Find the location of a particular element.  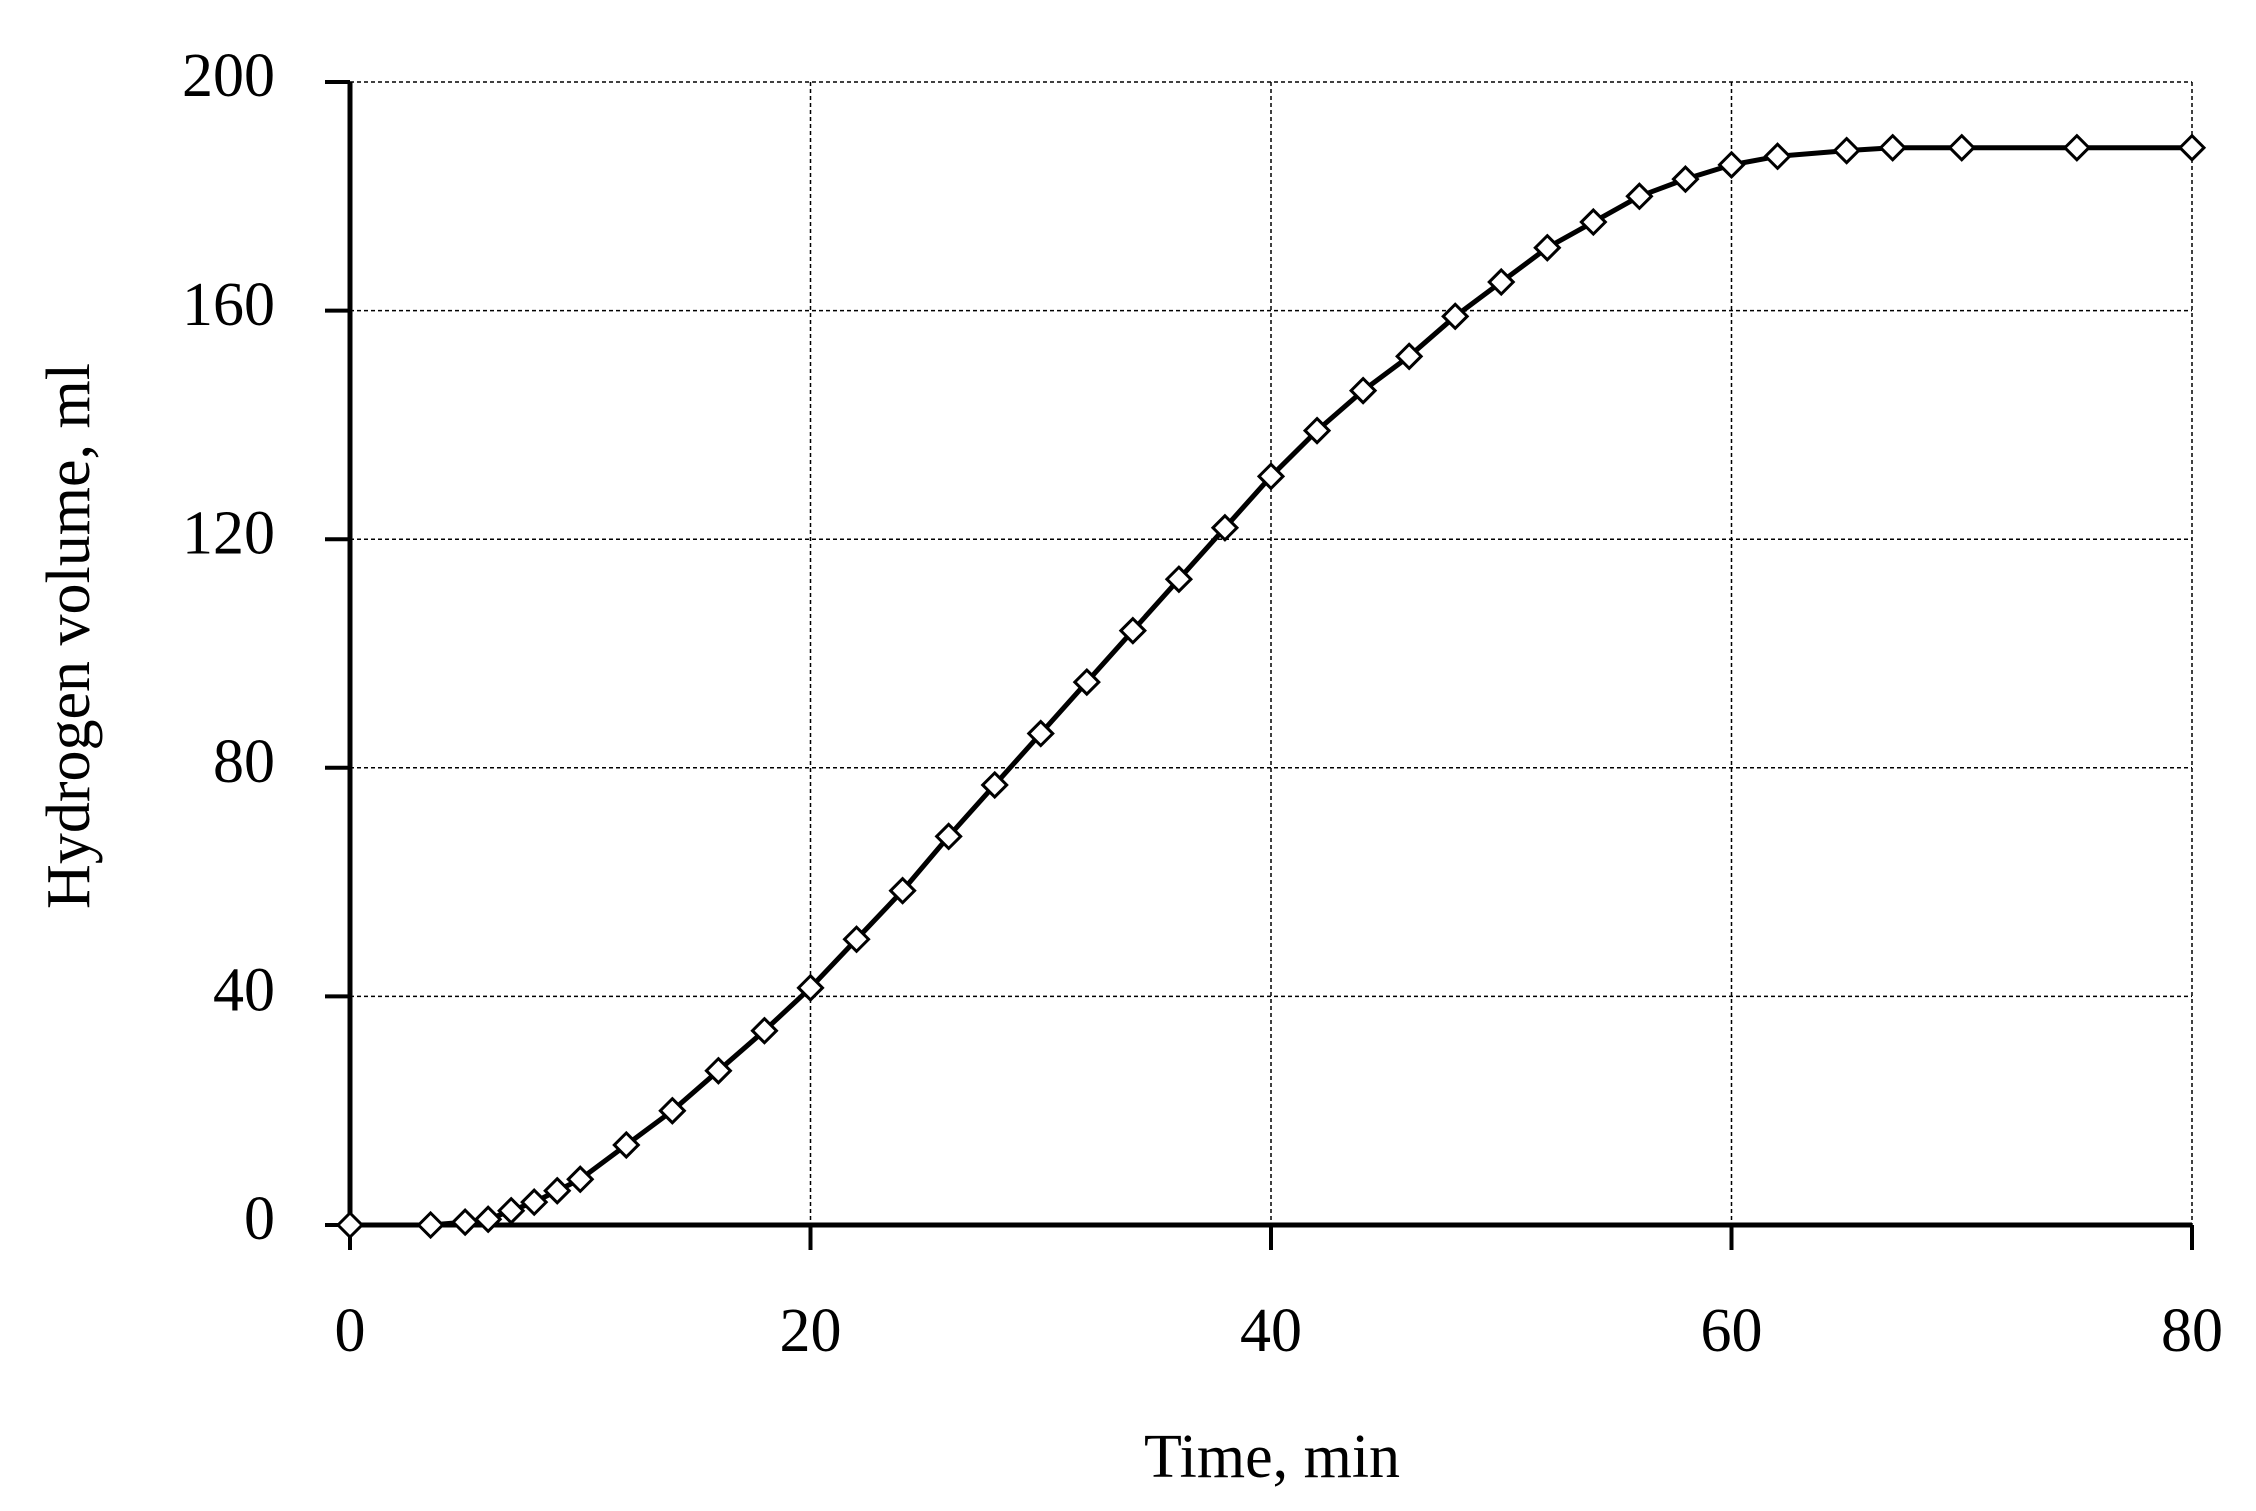

y-tick-label: 120 is located at coordinates (228, 533).